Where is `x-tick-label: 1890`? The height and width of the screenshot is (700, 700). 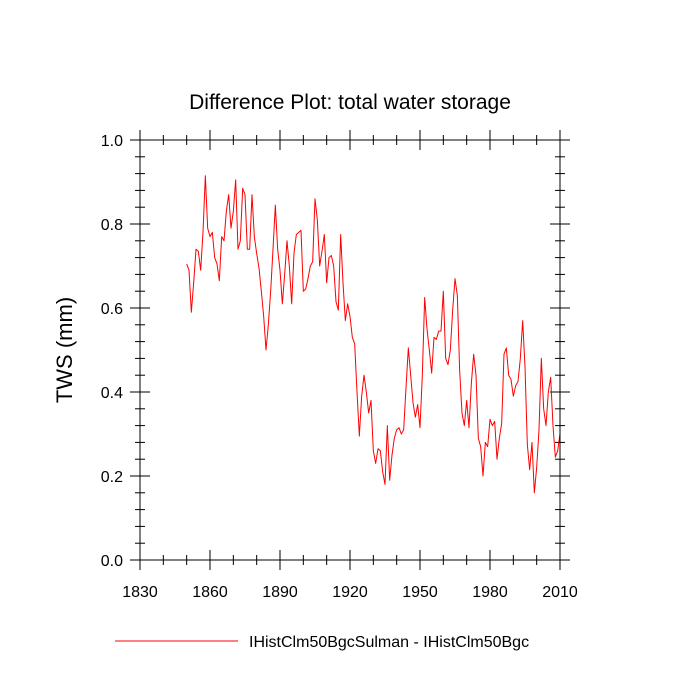
x-tick-label: 1890 is located at coordinates (280, 592).